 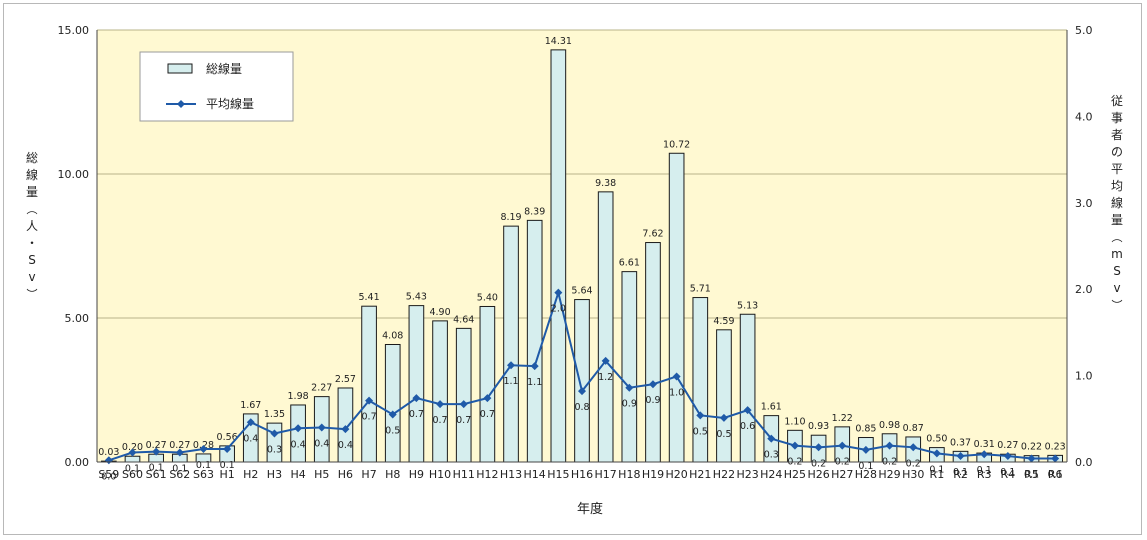 What do you see at coordinates (511, 474) in the screenshot?
I see `x-tick-label: H13` at bounding box center [511, 474].